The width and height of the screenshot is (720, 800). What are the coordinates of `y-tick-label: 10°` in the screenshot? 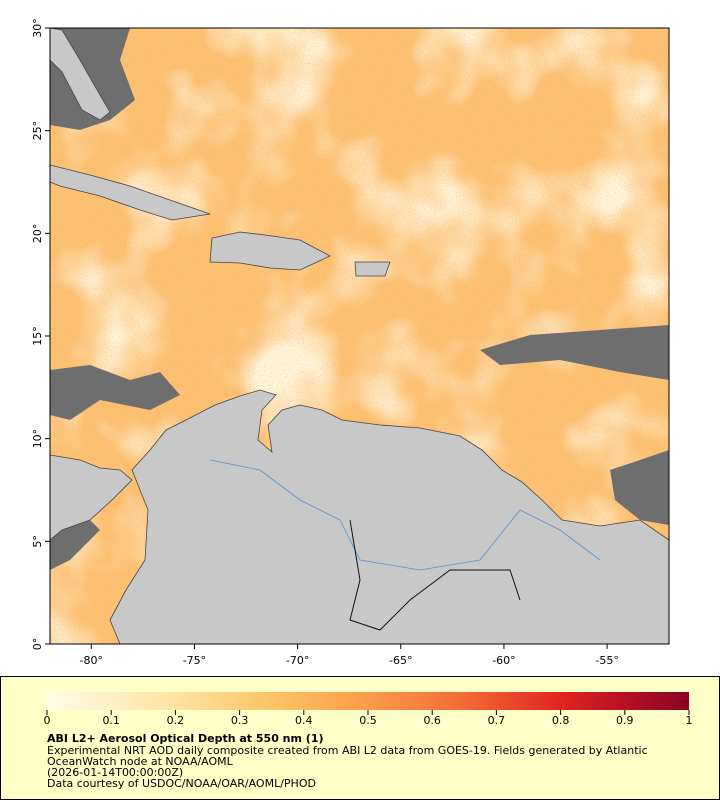 It's located at (37, 439).